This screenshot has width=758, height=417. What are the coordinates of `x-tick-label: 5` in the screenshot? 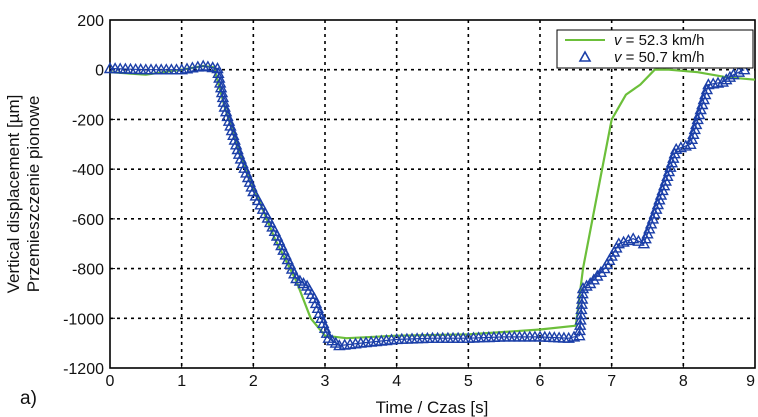 It's located at (468, 381).